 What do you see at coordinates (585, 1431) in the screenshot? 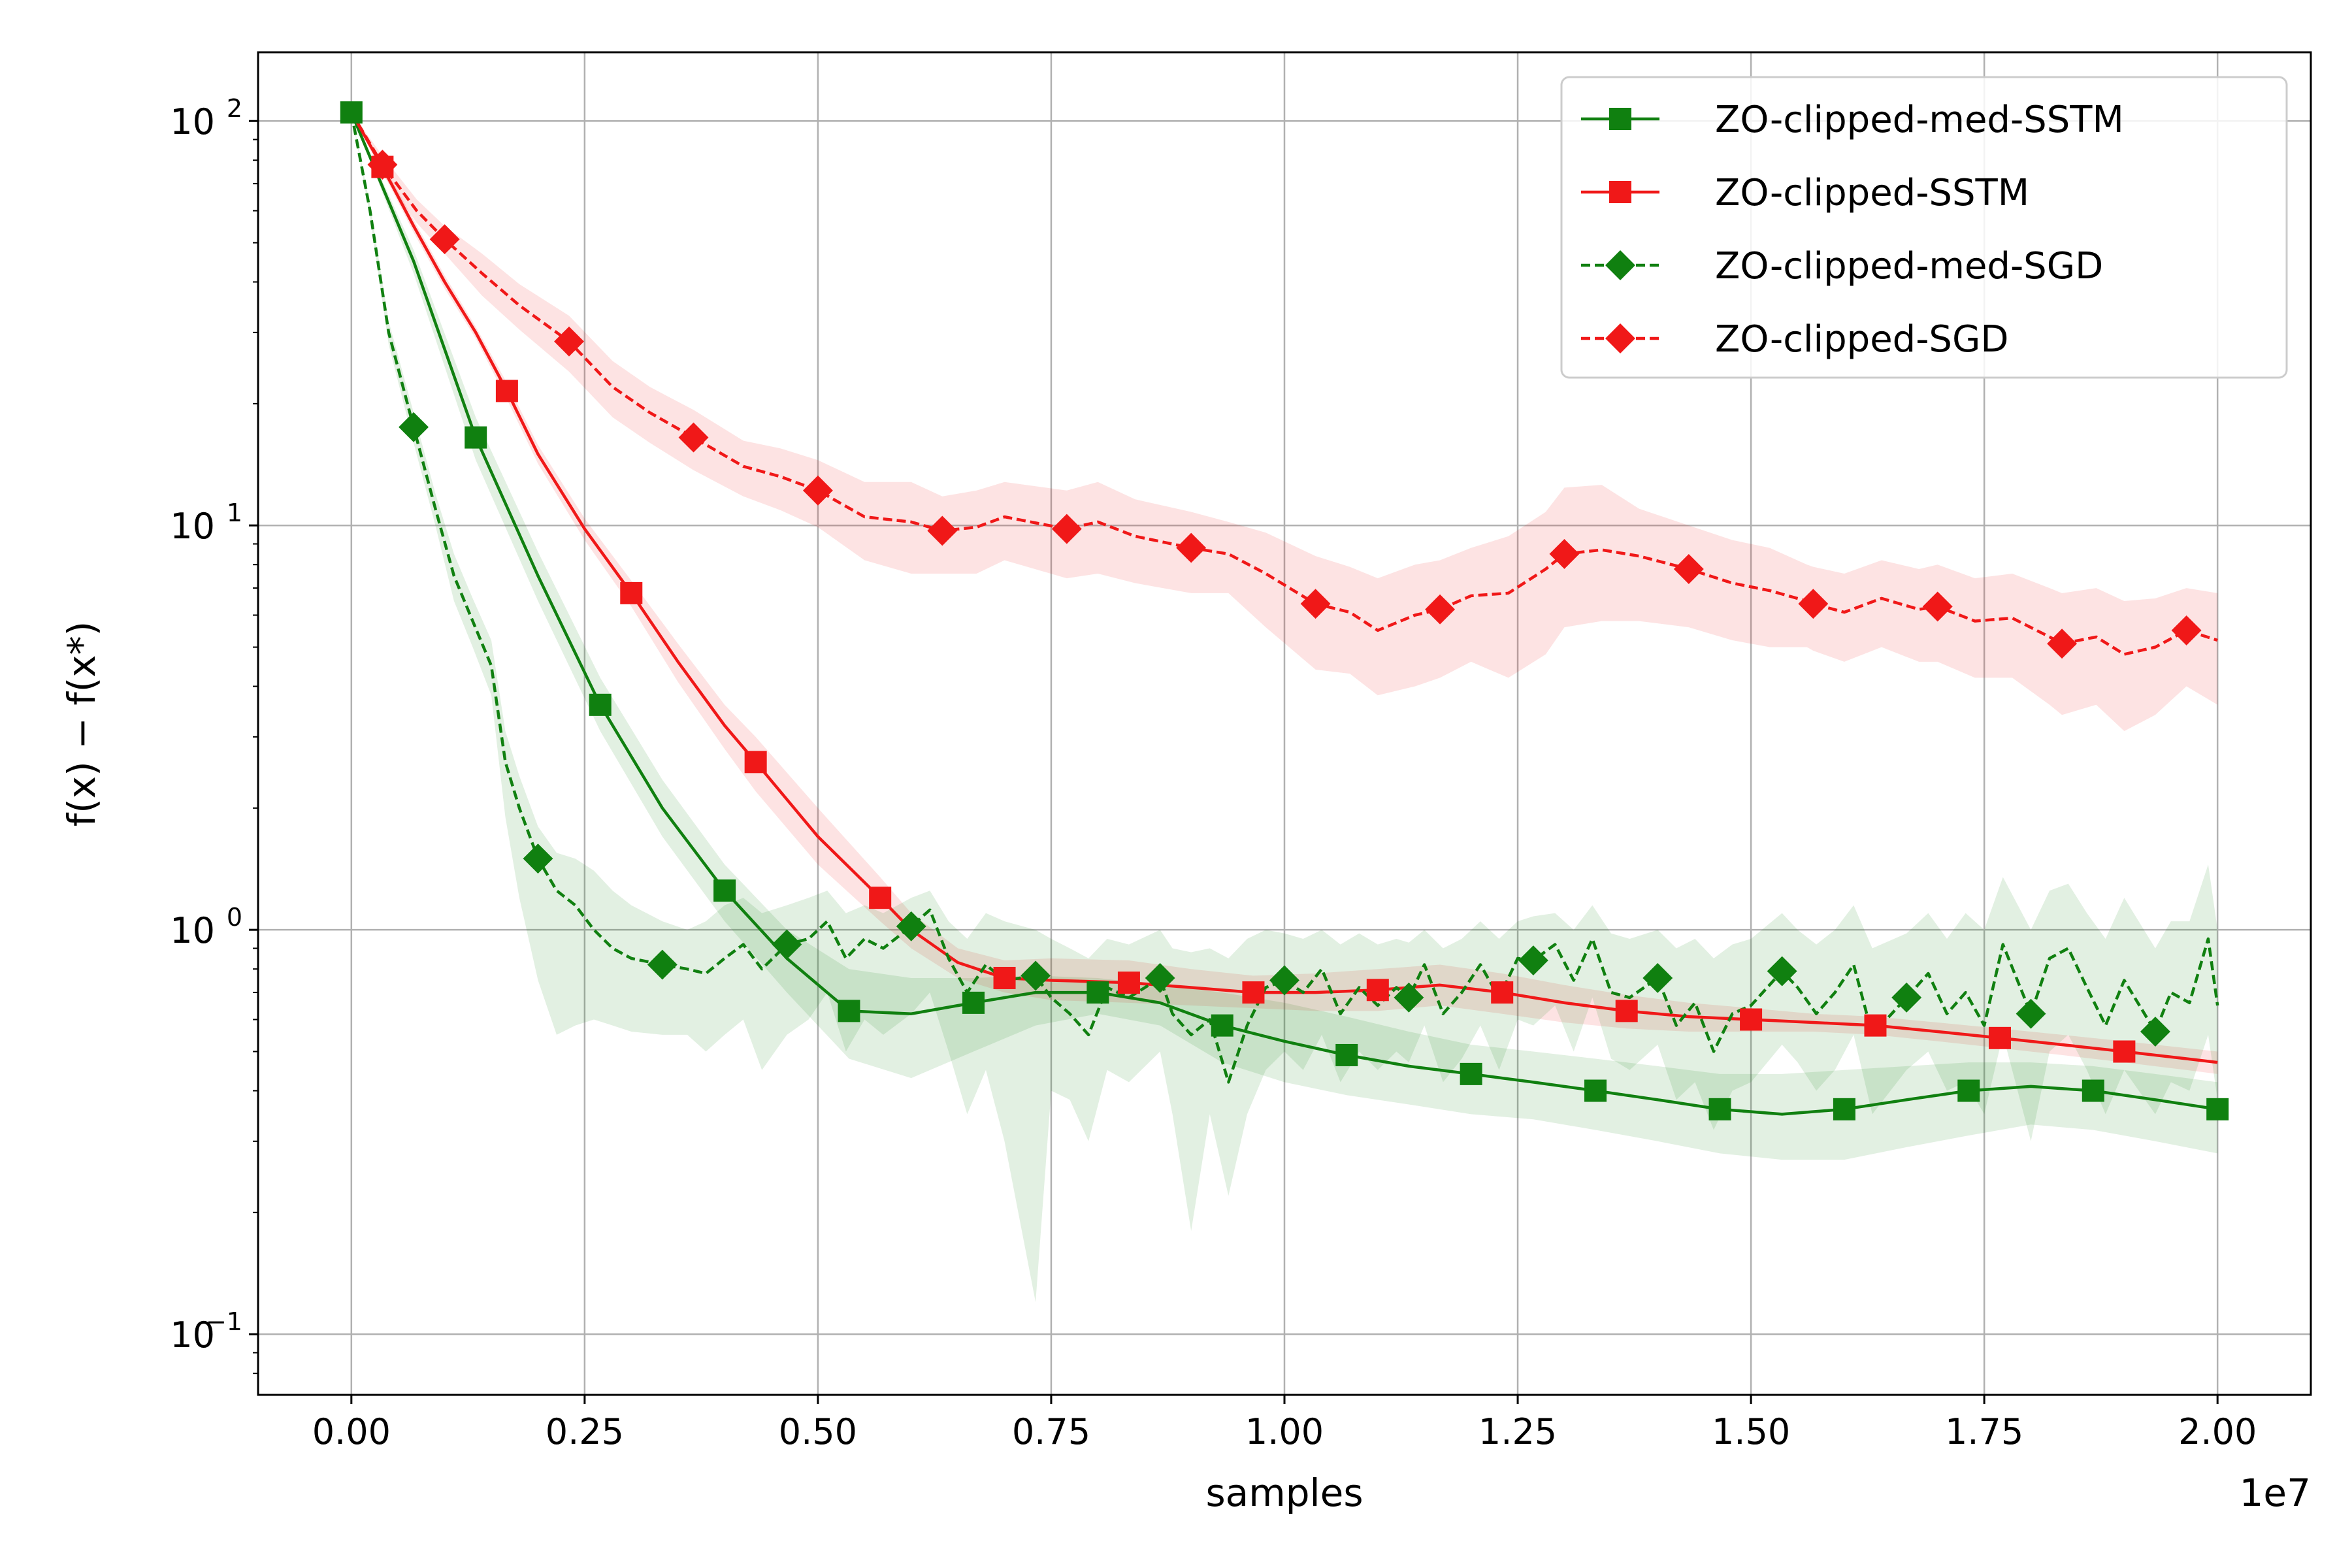
I see `x-tick-label: 0.25` at bounding box center [585, 1431].